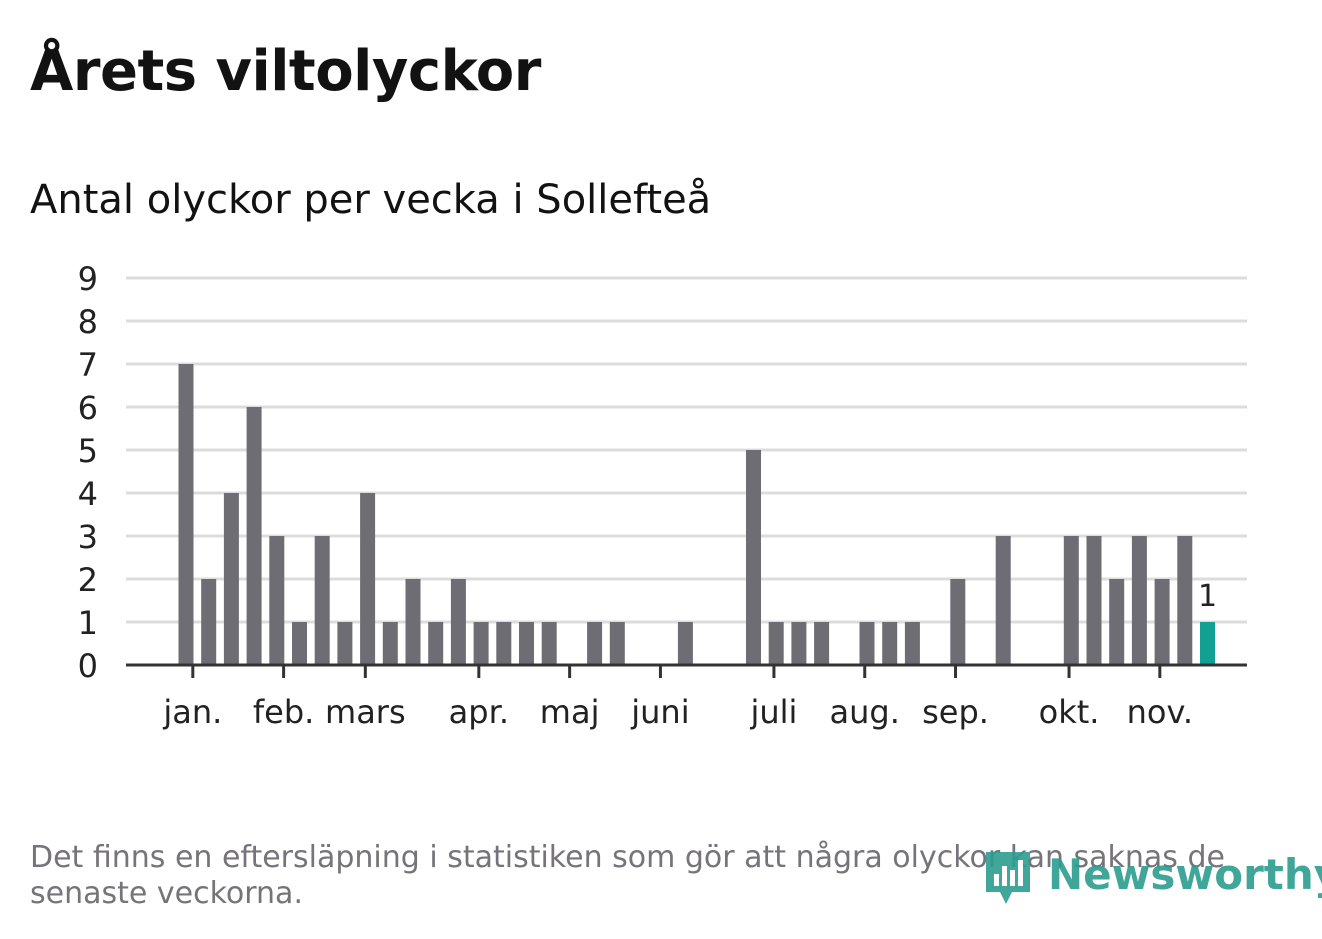 This screenshot has width=1322, height=939. What do you see at coordinates (686, 670) in the screenshot?
I see `axes` at bounding box center [686, 670].